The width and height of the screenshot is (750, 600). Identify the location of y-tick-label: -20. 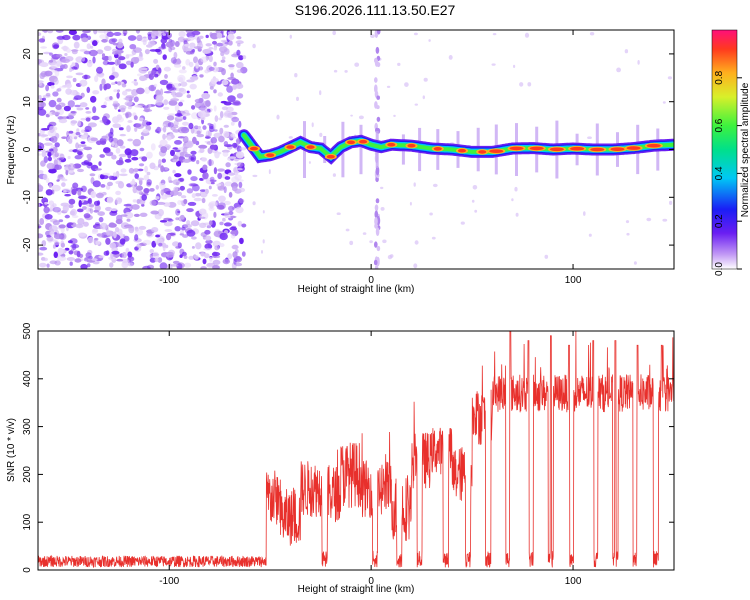
(27, 244).